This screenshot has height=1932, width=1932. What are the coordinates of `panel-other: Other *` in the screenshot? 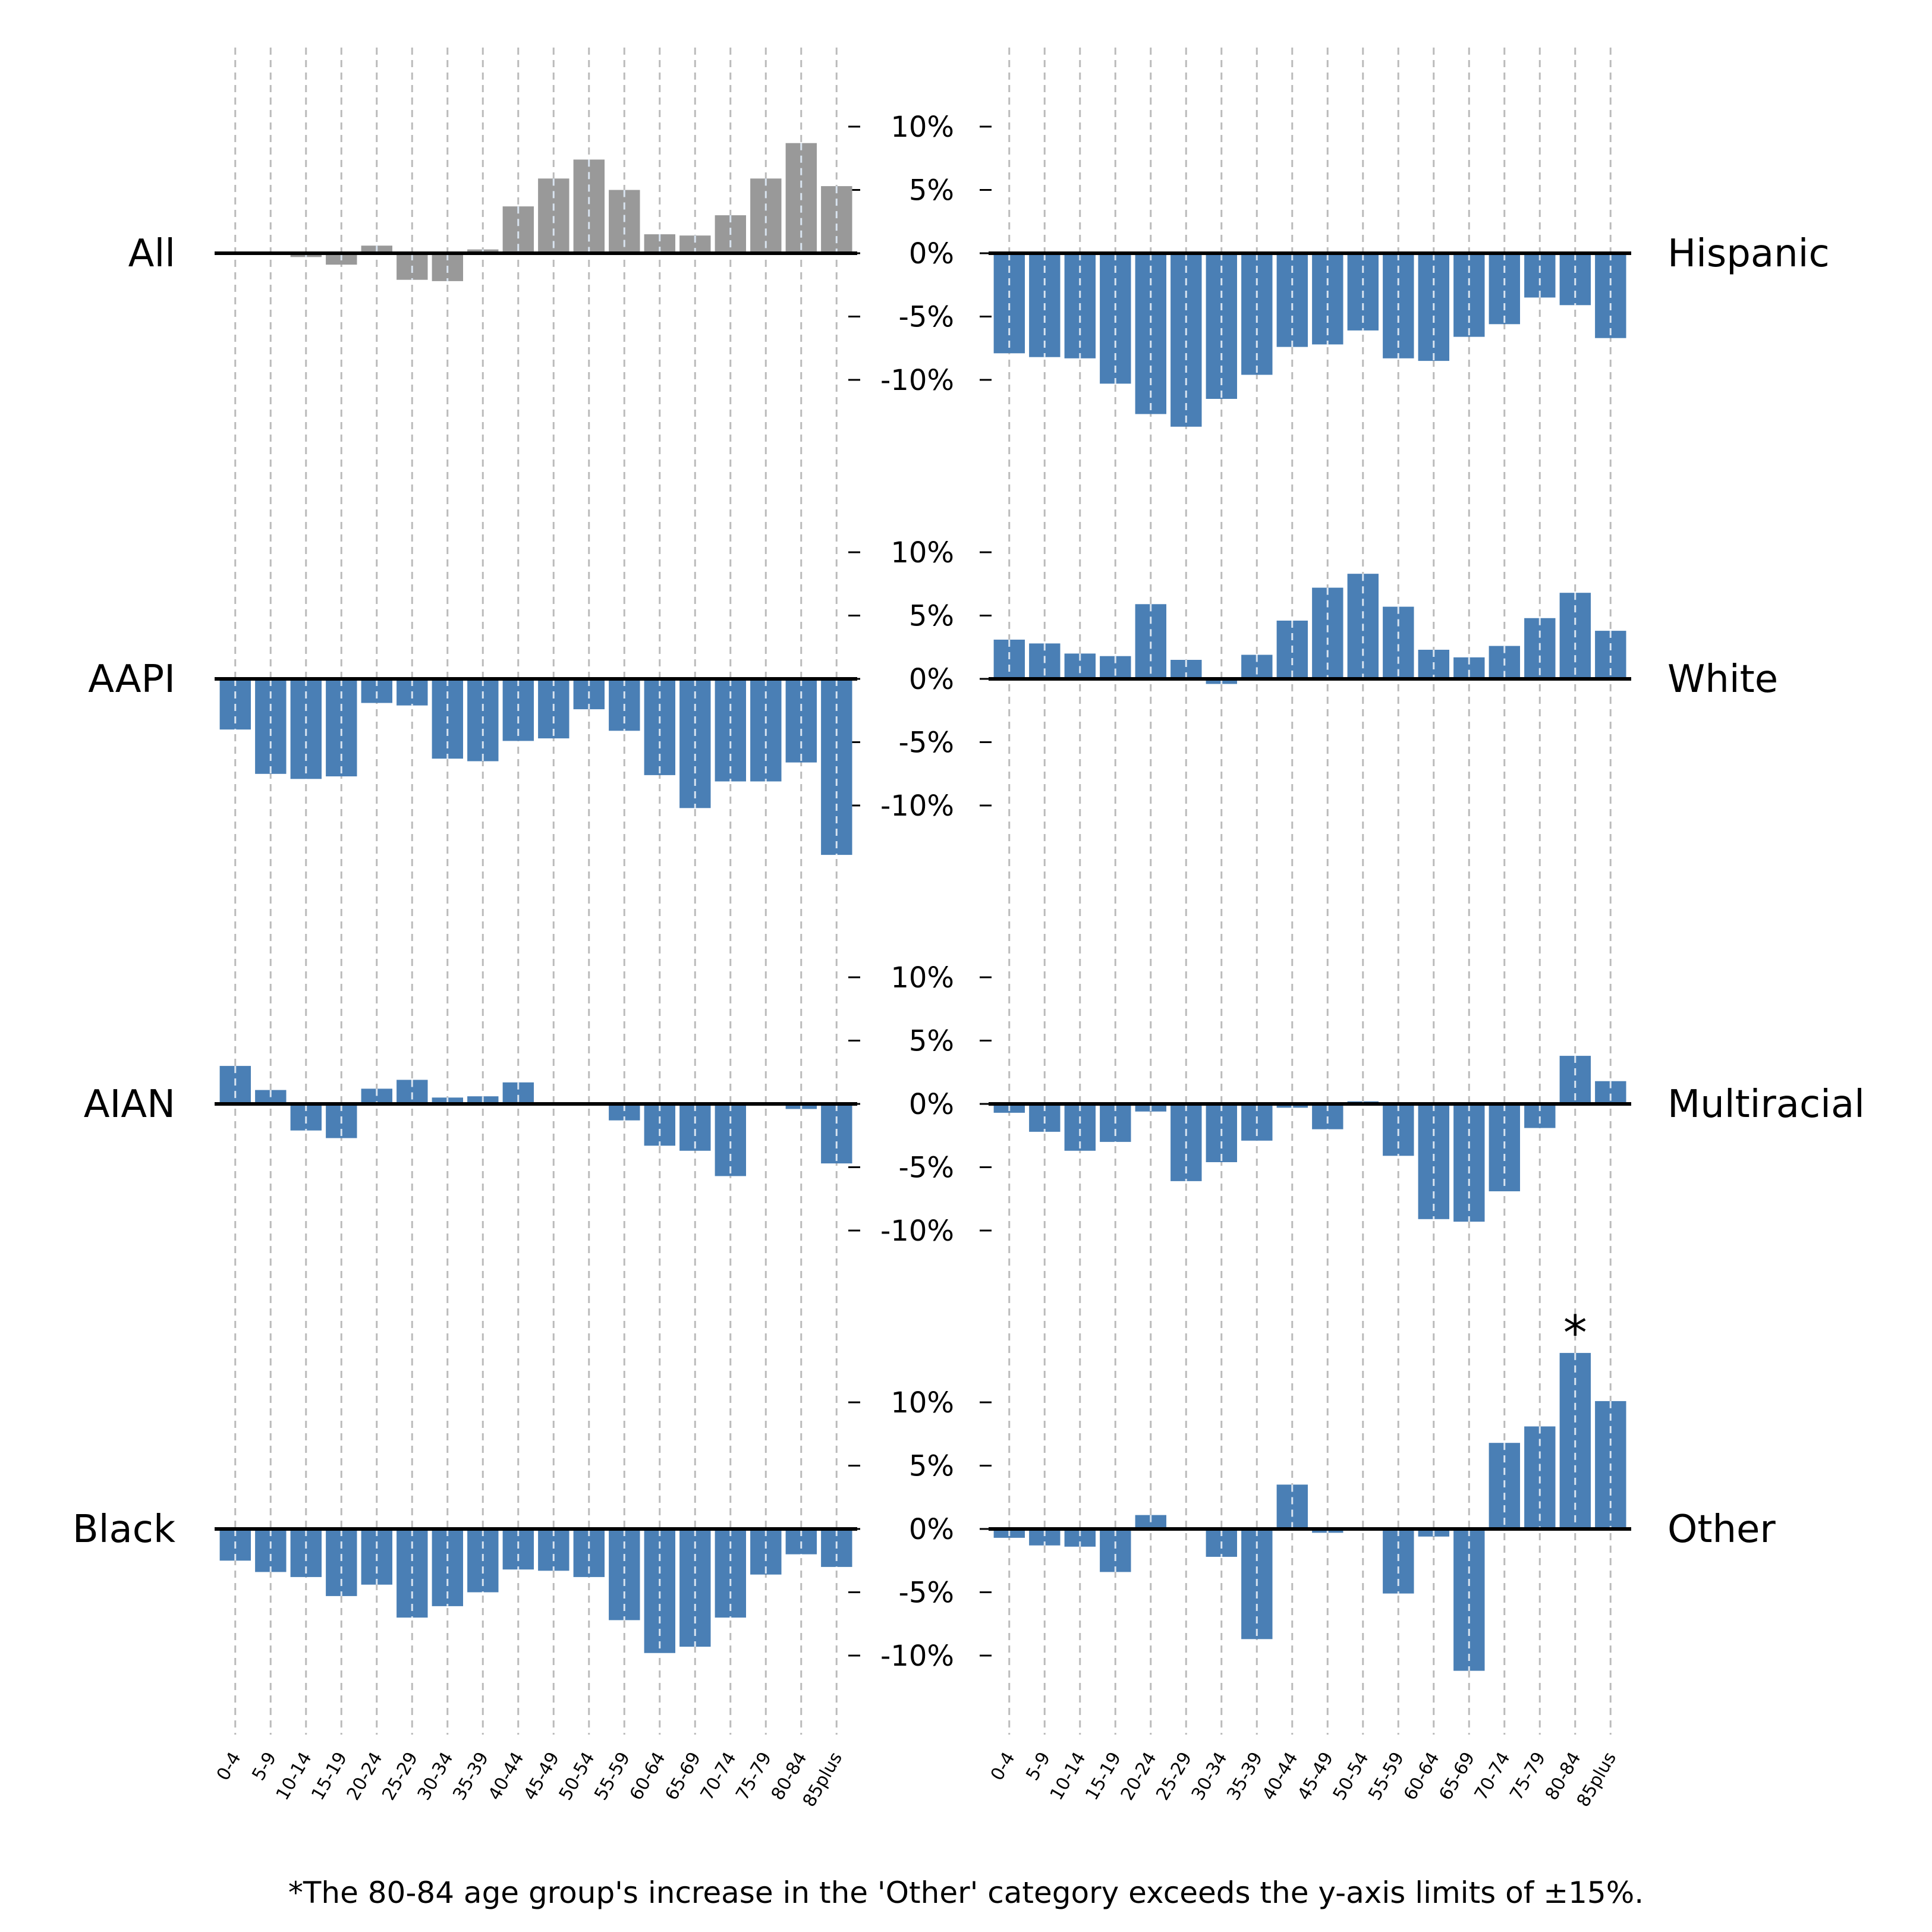 It's located at (1382, 1488).